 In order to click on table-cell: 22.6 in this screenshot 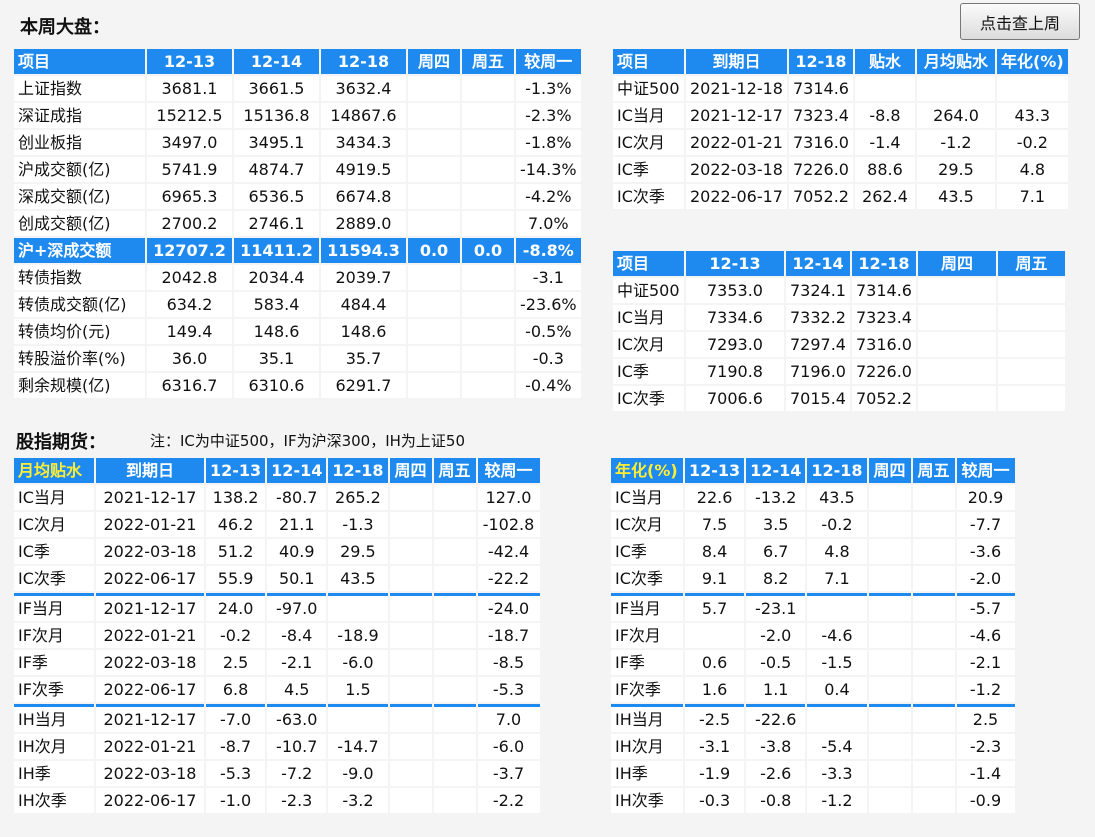, I will do `click(715, 497)`.